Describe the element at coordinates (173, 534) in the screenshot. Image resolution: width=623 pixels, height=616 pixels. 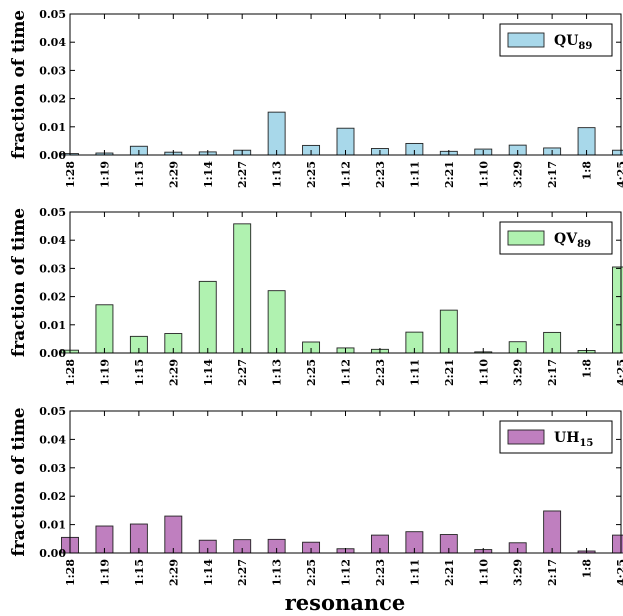
I see `bar-2:29` at that location.